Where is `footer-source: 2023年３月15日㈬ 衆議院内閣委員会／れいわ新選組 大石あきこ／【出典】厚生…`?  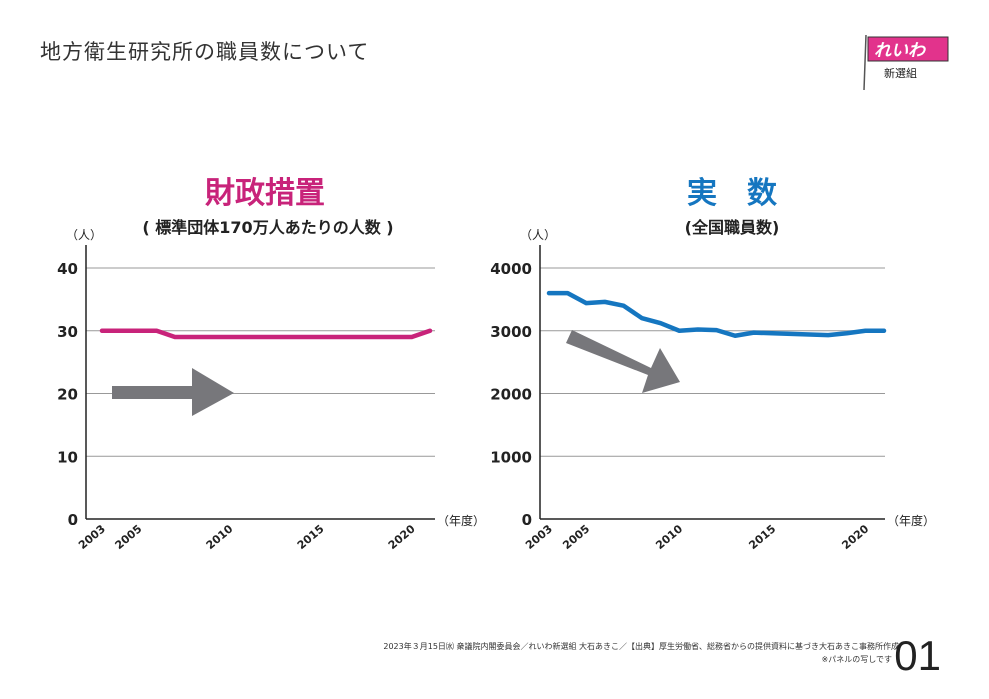
footer-source: 2023年３月15日㈬ 衆議院内閣委員会／れいわ新選組 大石あきこ／【出典】厚生… is located at coordinates (641, 646).